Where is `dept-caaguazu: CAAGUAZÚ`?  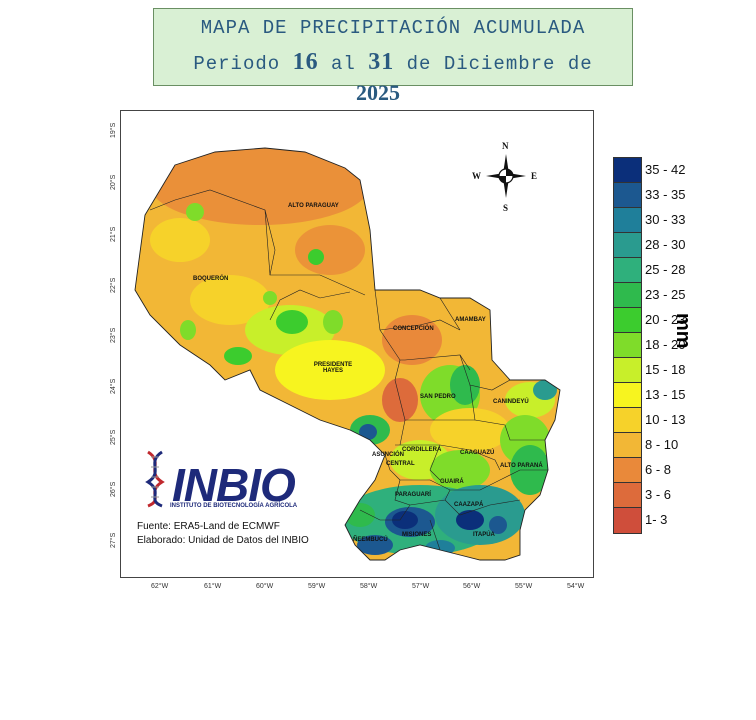 dept-caaguazu: CAAGUAZÚ is located at coordinates (477, 453).